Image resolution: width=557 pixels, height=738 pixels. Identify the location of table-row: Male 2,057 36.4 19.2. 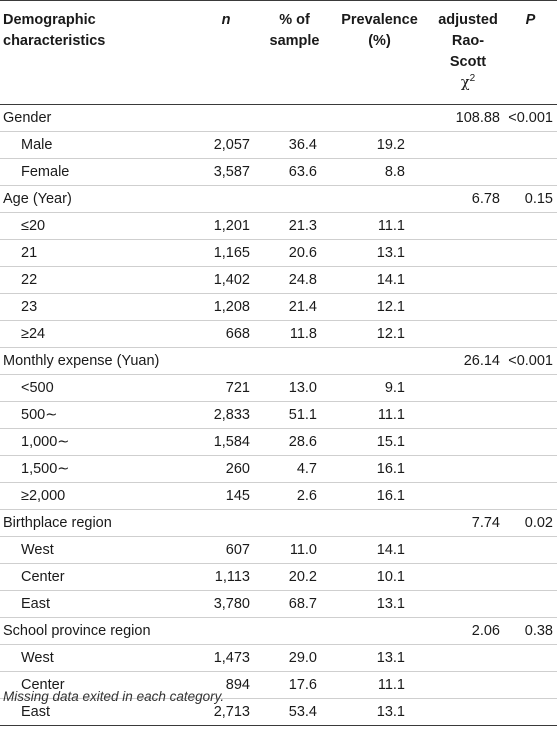
(278, 145).